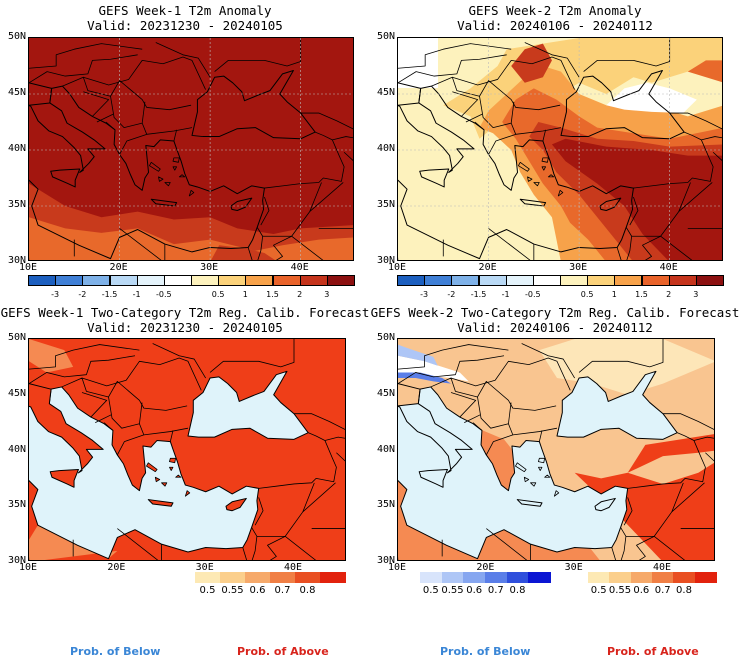  I want to click on prob-above-colorbar-week1: 0.5 0.55 0.6 0.7 0.8, so click(270, 587).